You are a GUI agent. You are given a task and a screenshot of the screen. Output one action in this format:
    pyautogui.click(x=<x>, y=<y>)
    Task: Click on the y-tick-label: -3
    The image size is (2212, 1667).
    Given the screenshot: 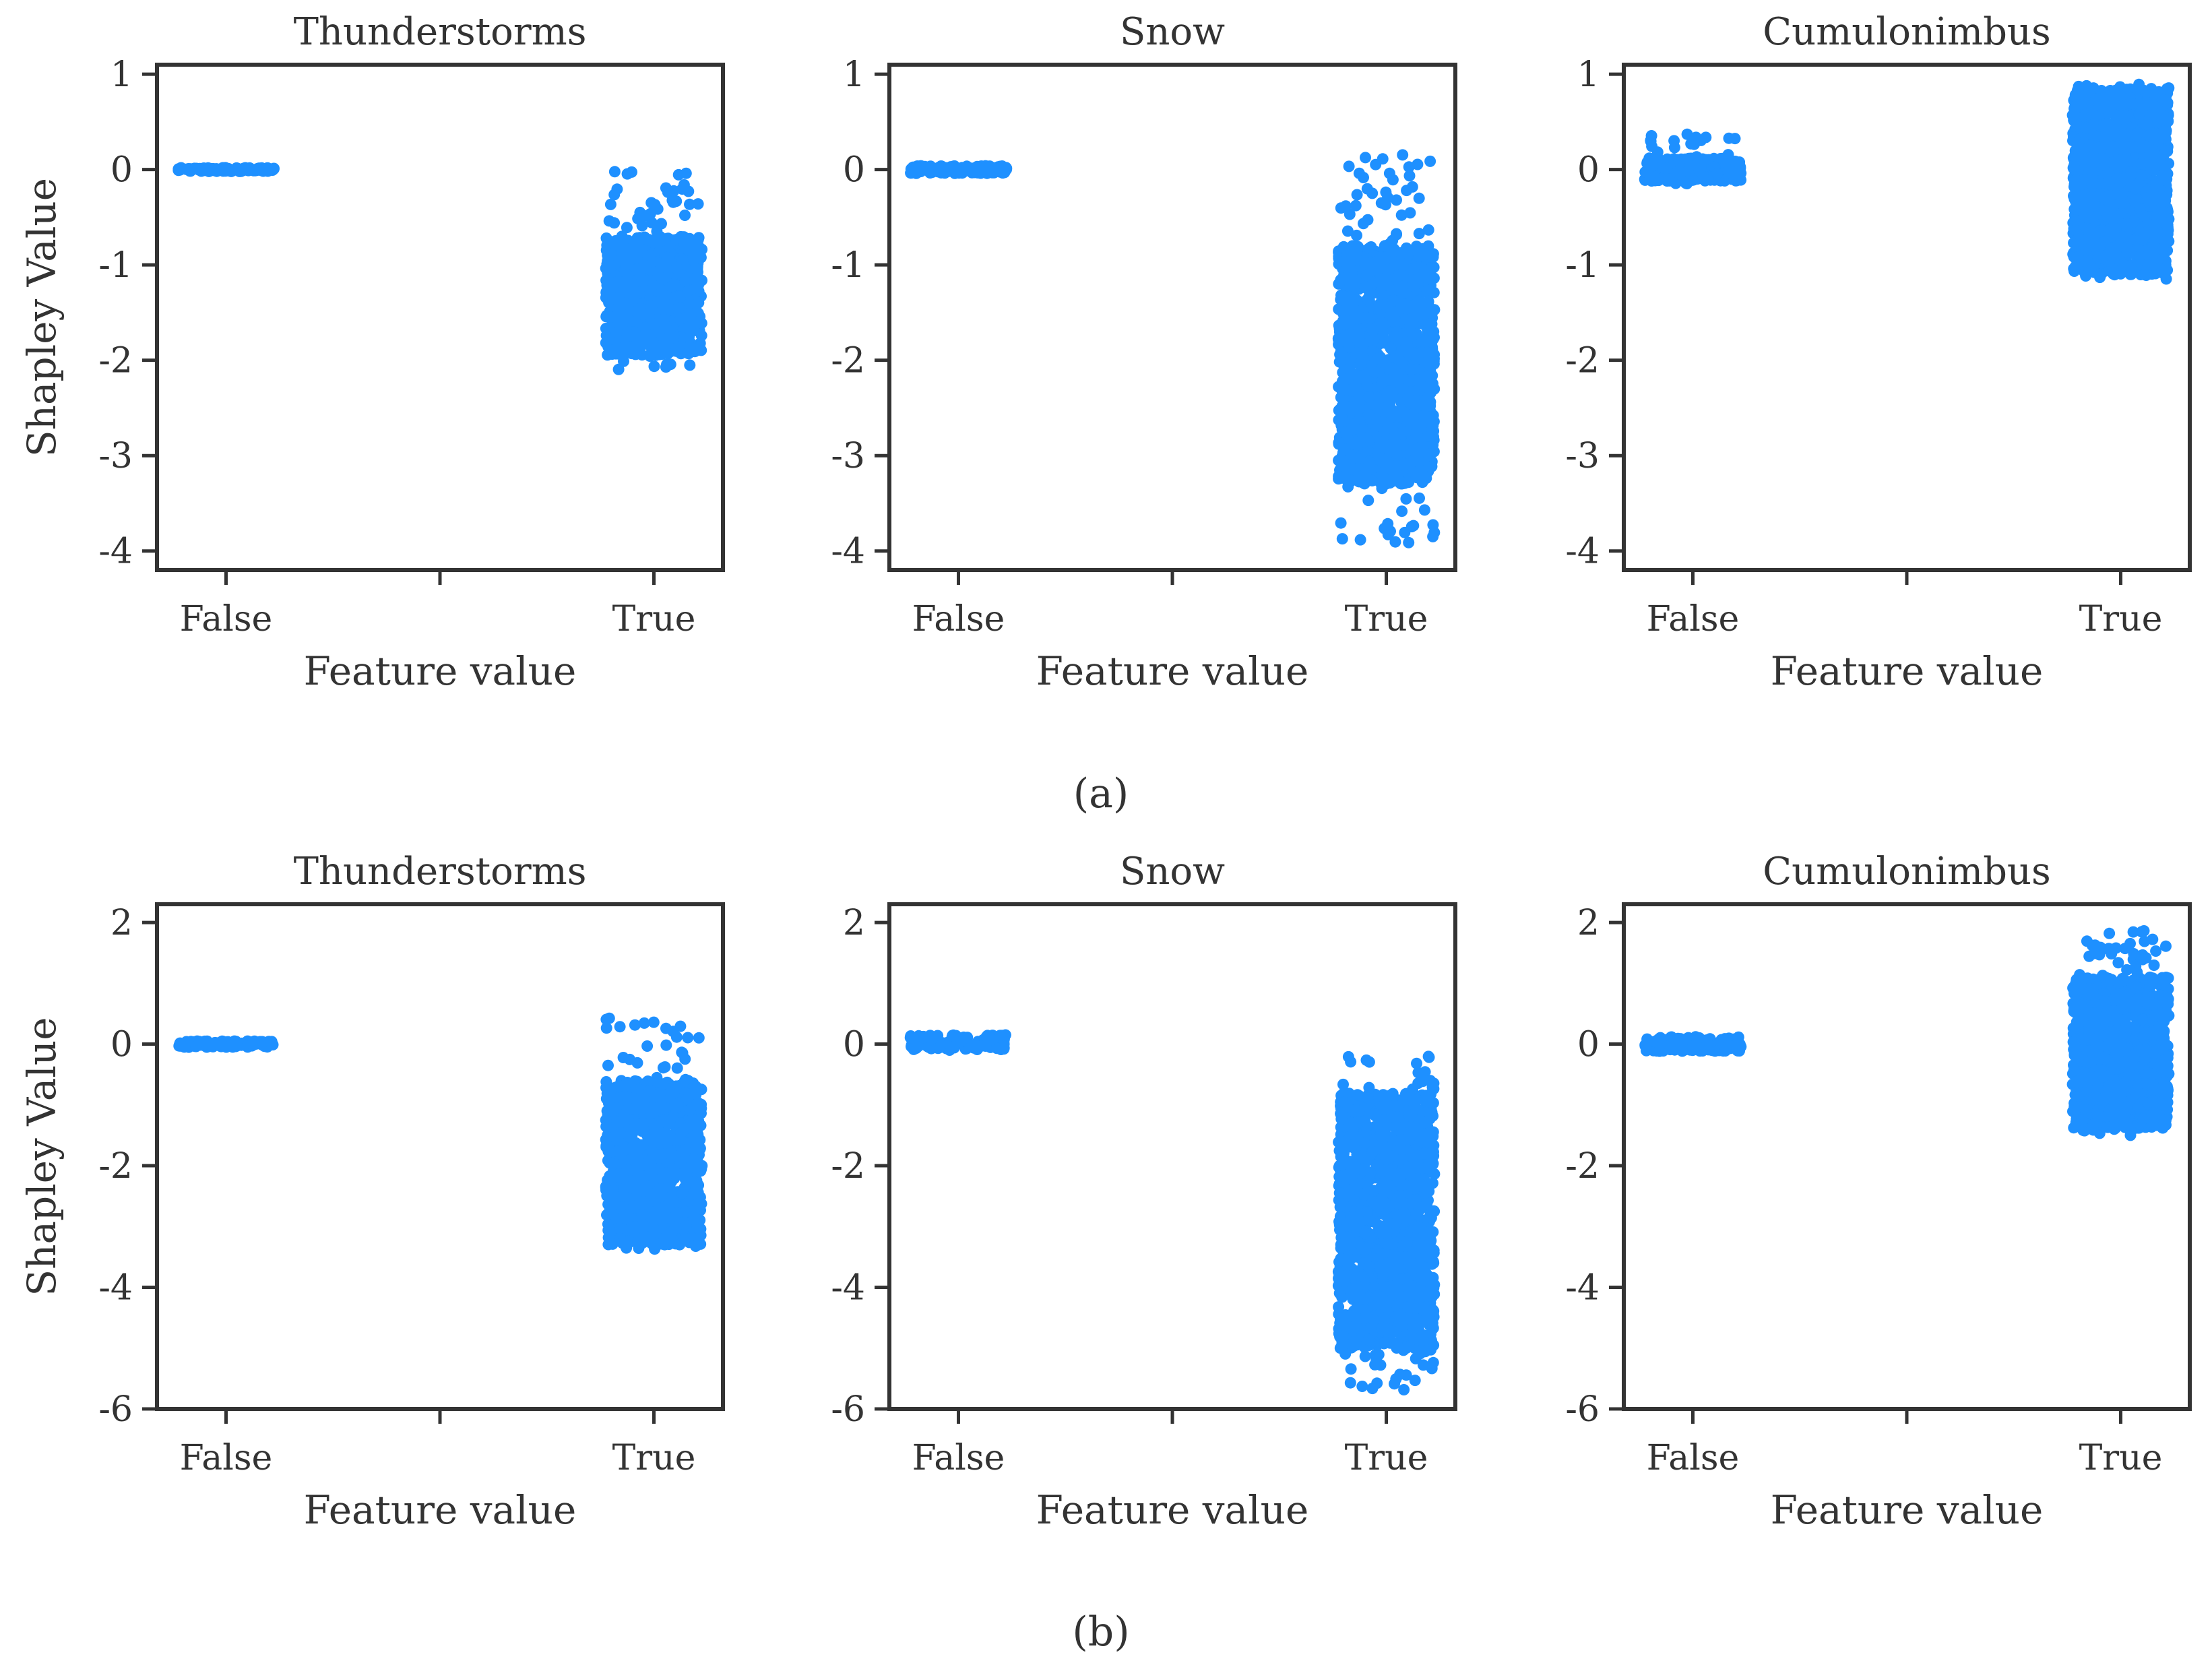 What is the action you would take?
    pyautogui.click(x=115, y=456)
    